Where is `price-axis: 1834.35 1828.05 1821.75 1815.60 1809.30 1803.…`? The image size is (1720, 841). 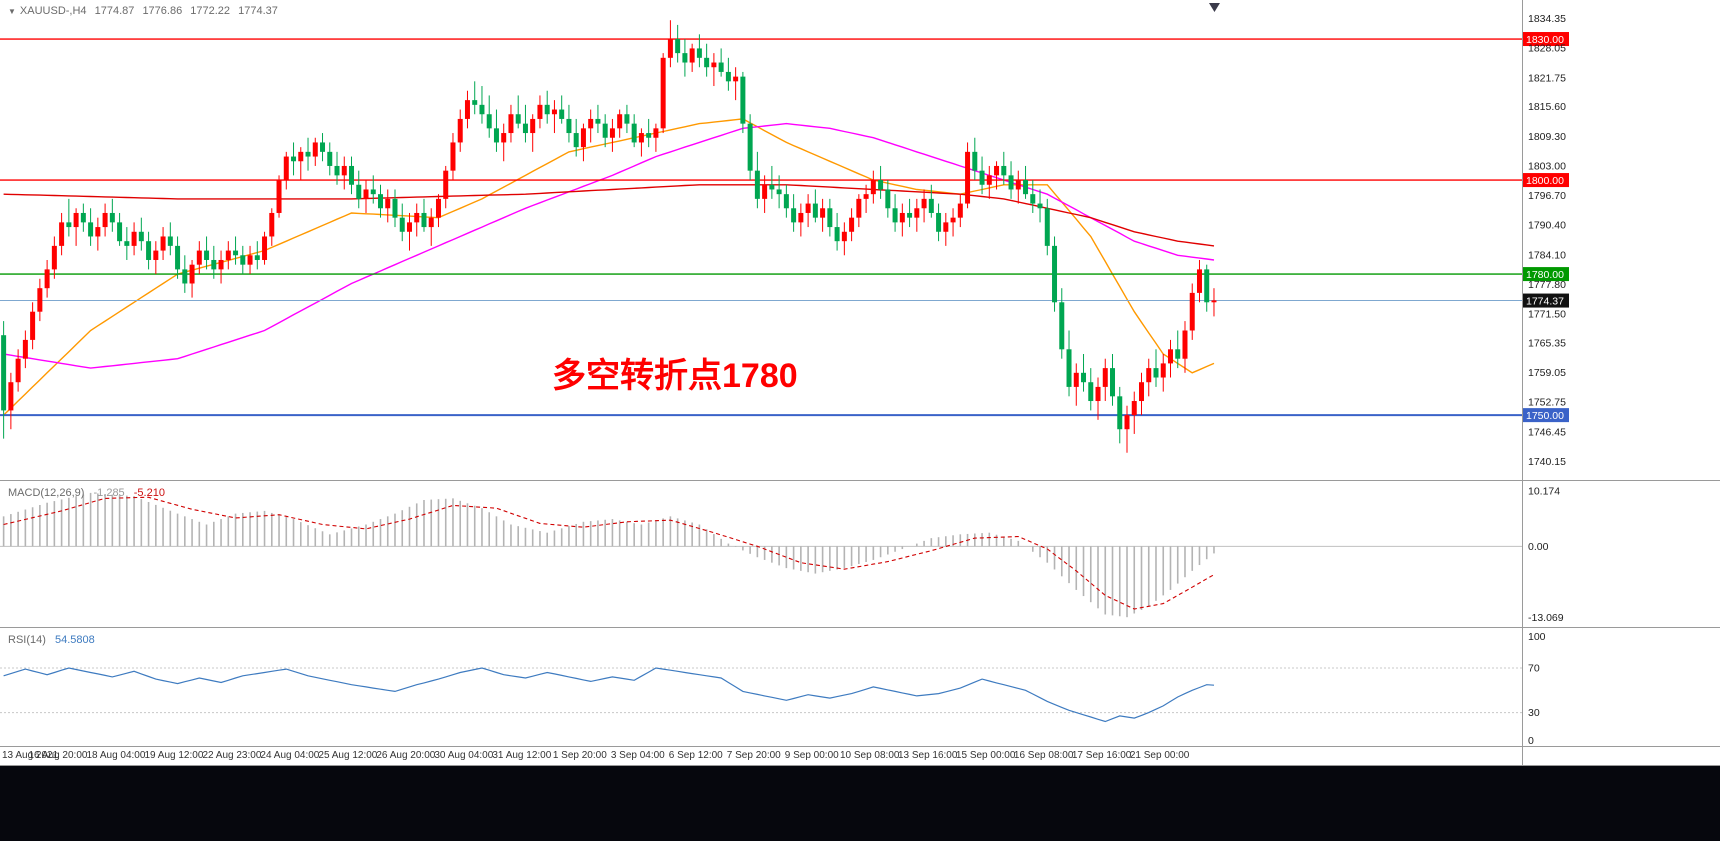
price-axis: 1834.35 1828.05 1821.75 1815.60 1809.30 1803.… is located at coordinates (1547, 240).